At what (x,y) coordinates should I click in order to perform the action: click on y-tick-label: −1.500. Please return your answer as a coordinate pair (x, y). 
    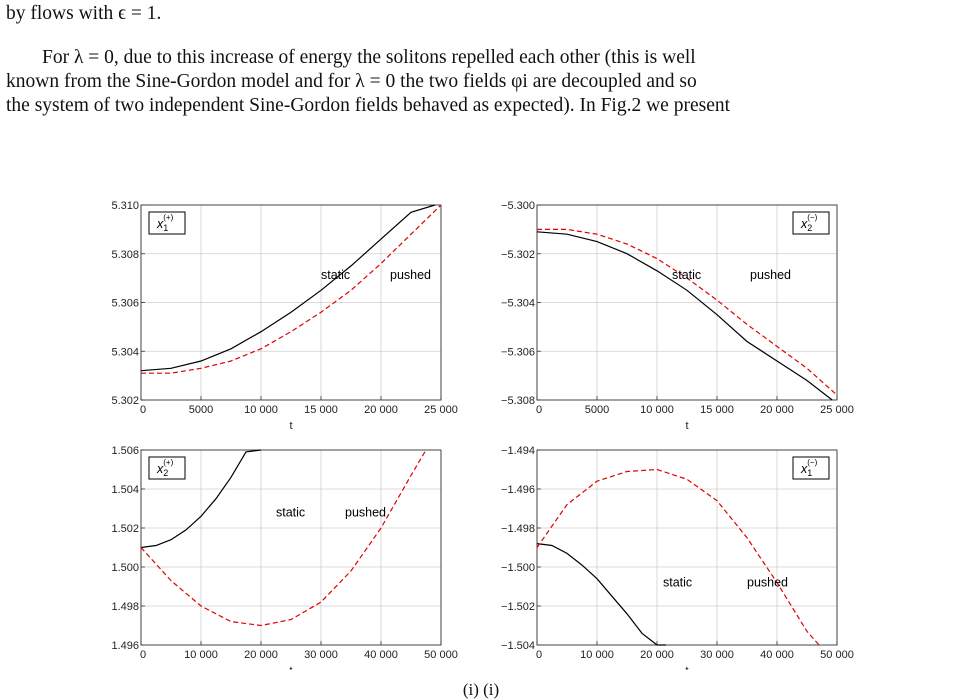
    Looking at the image, I should click on (518, 568).